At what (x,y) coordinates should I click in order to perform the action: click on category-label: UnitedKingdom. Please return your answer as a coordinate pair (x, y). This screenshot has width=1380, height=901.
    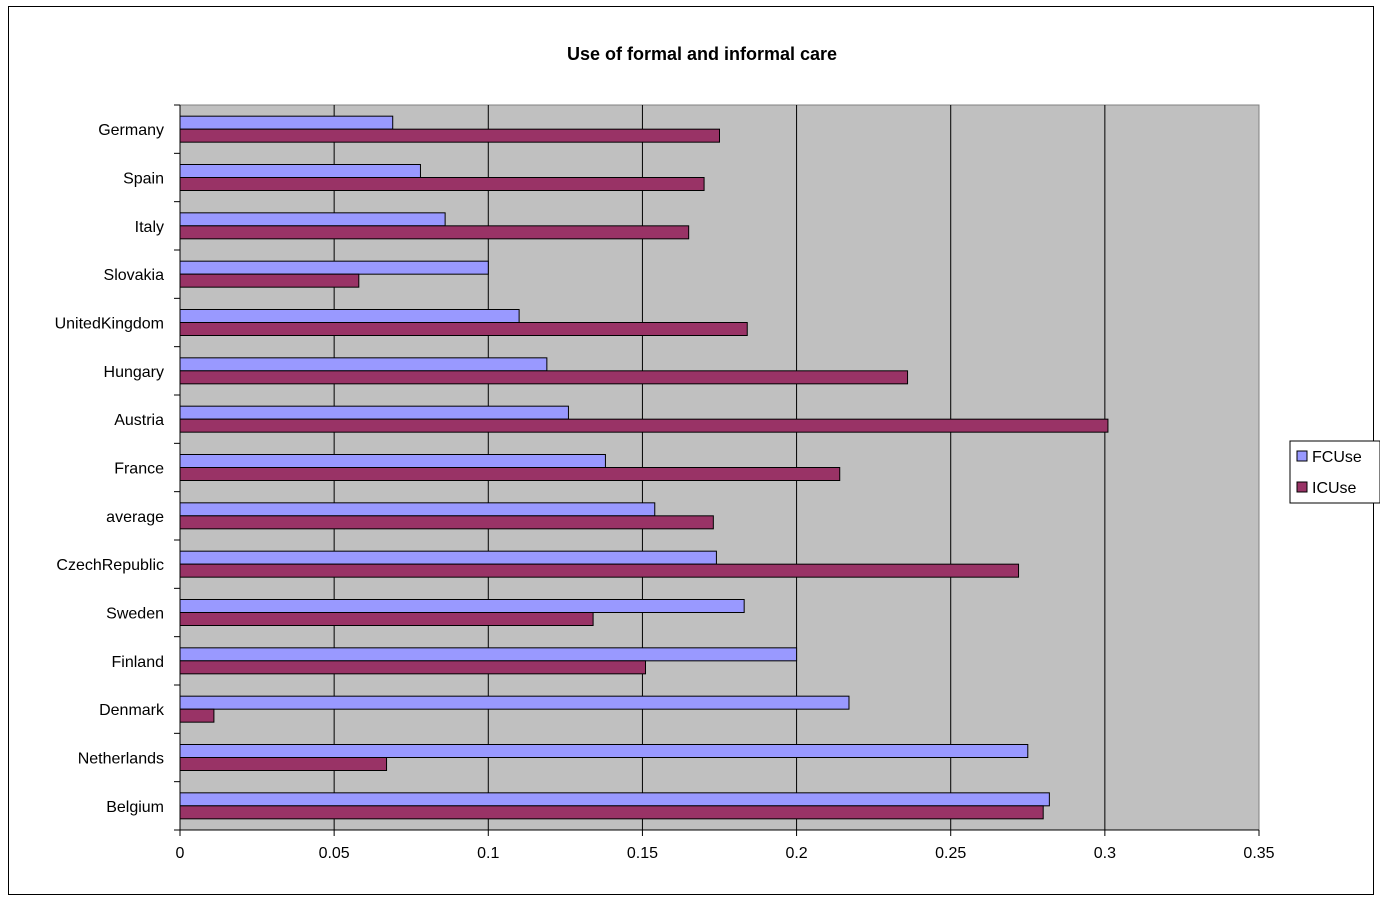
    Looking at the image, I should click on (109, 324).